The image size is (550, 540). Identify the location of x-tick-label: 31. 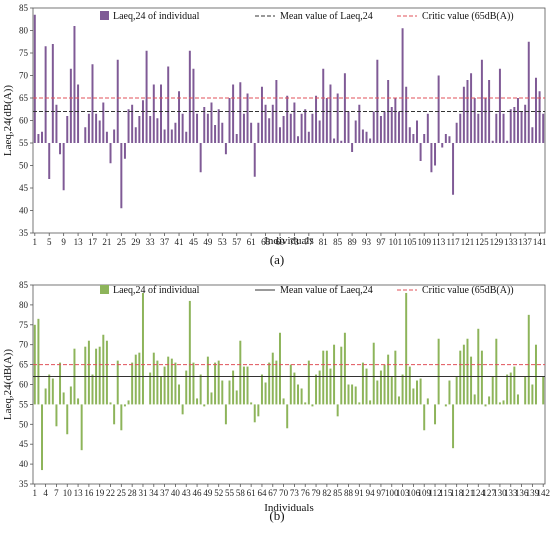
(142, 493).